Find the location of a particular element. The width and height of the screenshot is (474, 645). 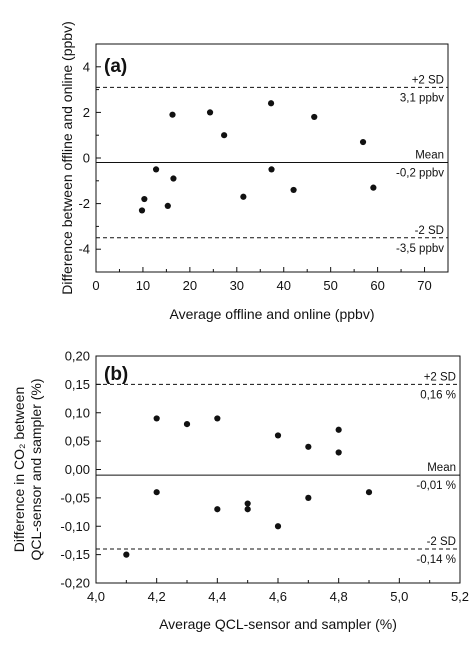

x-tick-label: 50 is located at coordinates (330, 285).